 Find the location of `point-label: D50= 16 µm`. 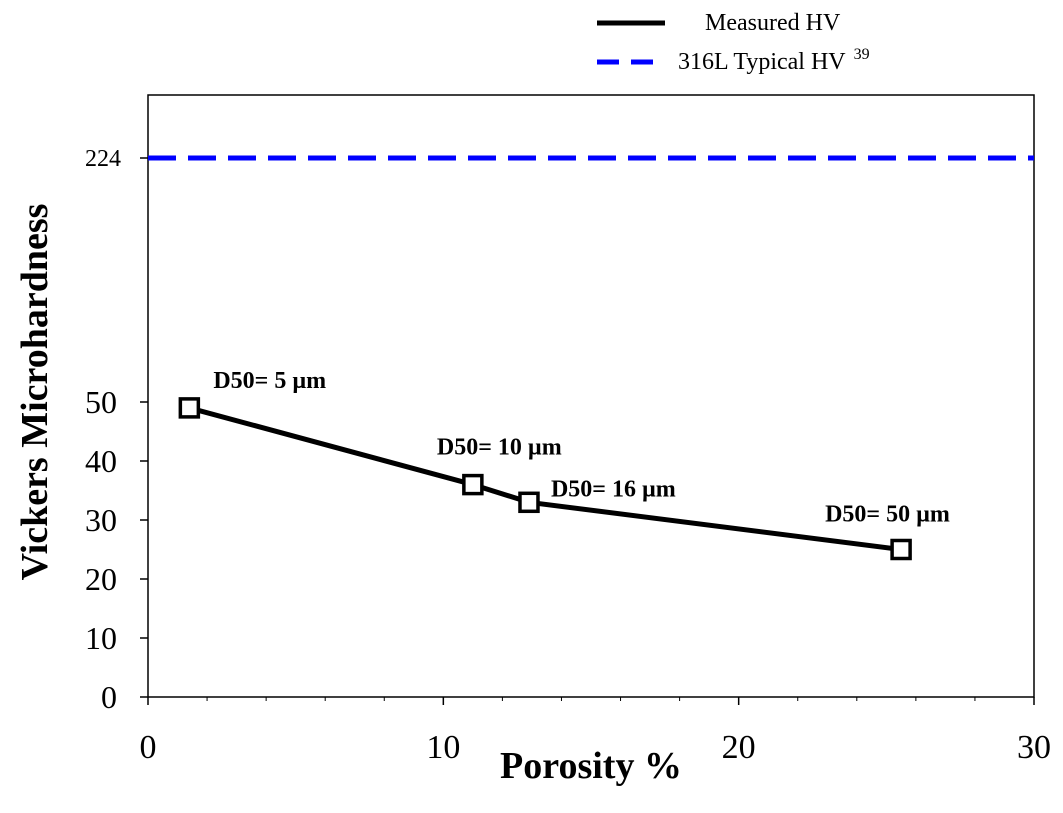

point-label: D50= 16 µm is located at coordinates (613, 489).